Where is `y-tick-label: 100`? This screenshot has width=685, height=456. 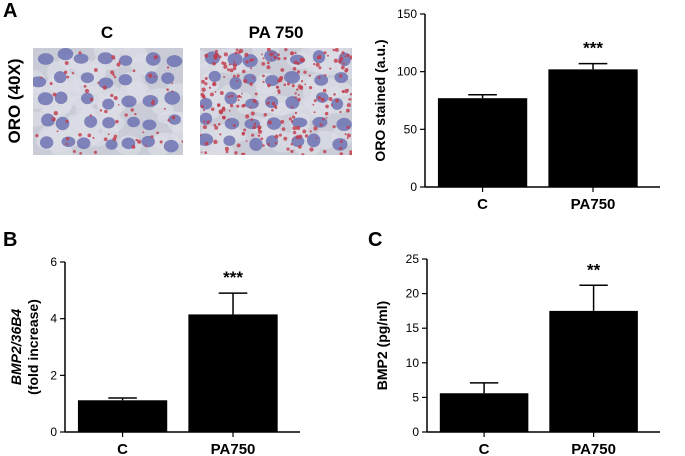 y-tick-label: 100 is located at coordinates (407, 72).